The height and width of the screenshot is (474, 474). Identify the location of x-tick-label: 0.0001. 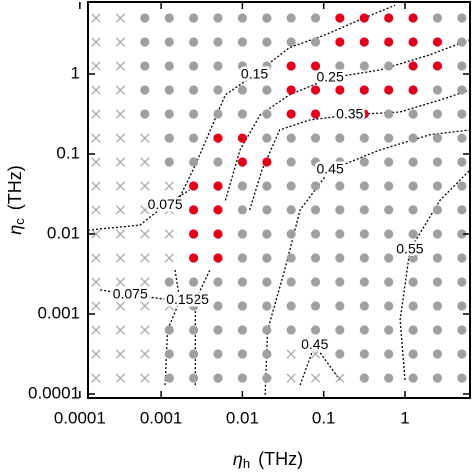
(80, 417).